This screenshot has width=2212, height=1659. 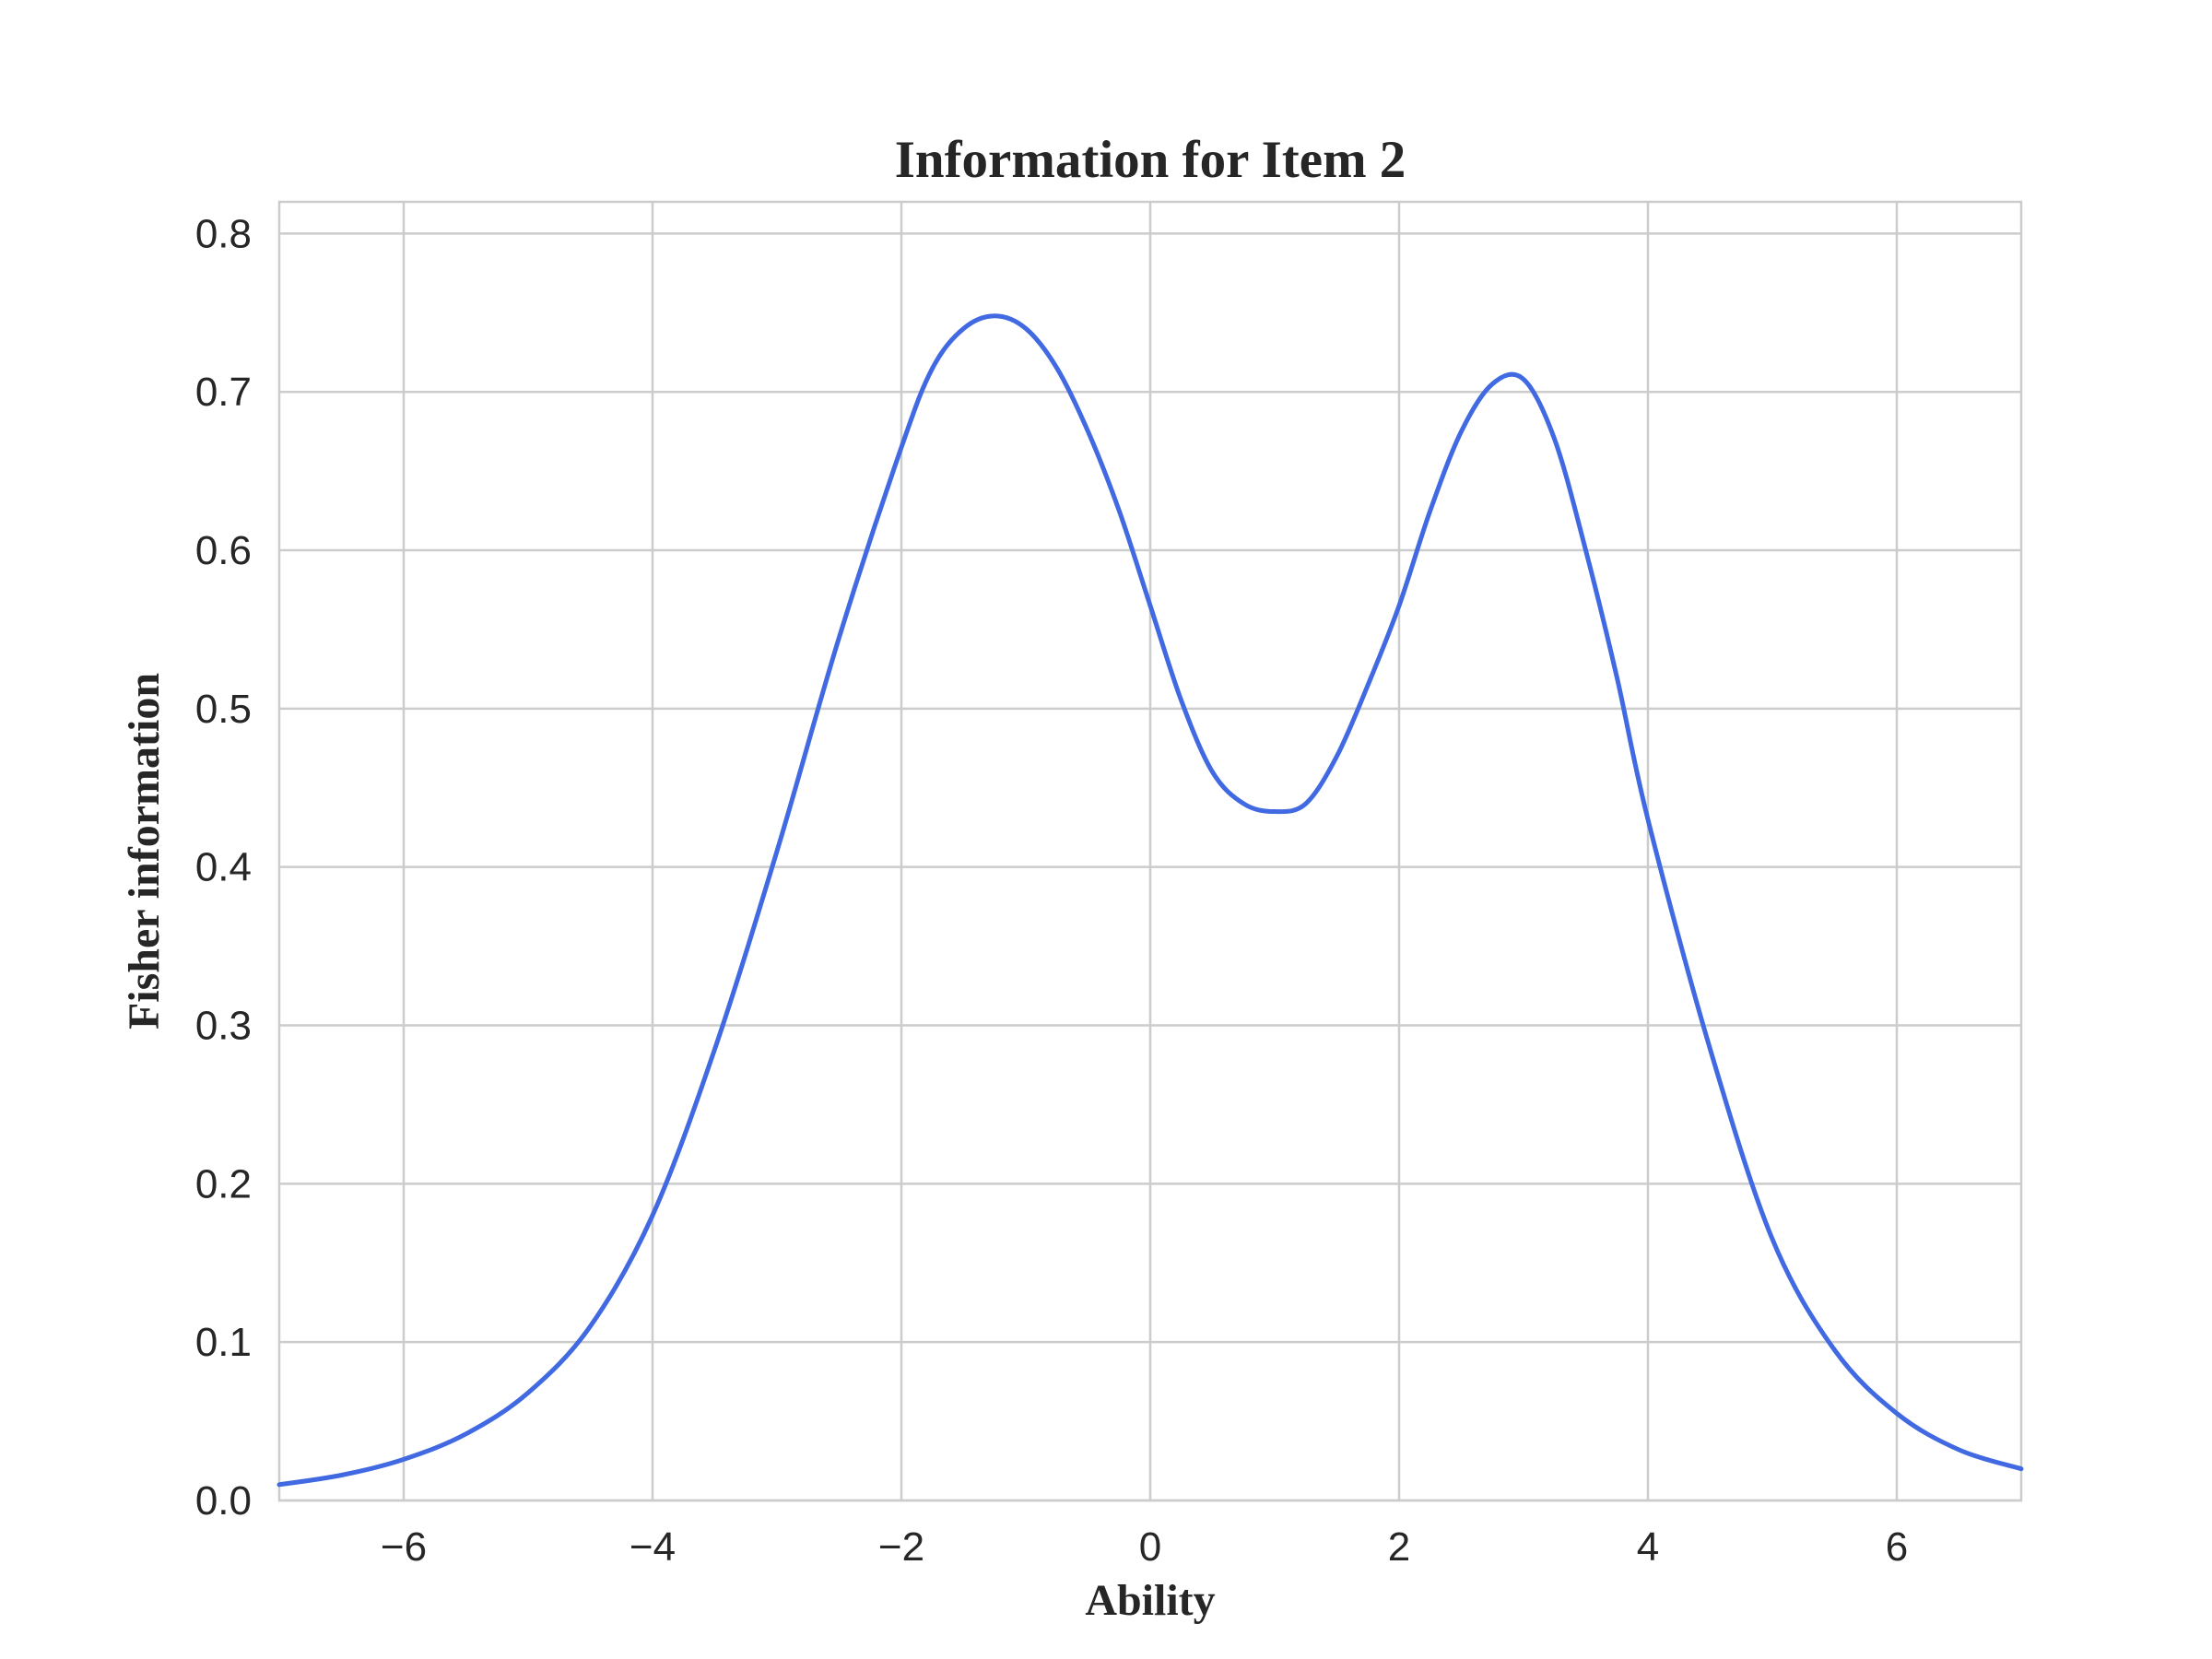 What do you see at coordinates (901, 1547) in the screenshot?
I see `x-tick-label: −2` at bounding box center [901, 1547].